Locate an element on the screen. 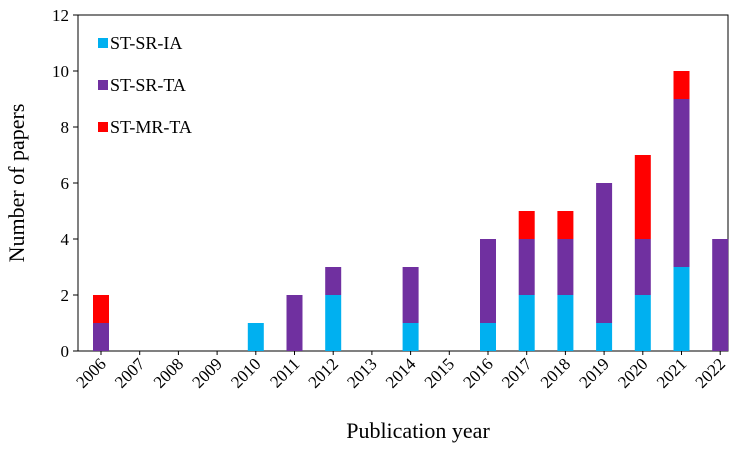 This screenshot has width=730, height=449. x-tick-label: 2009 is located at coordinates (206, 372).